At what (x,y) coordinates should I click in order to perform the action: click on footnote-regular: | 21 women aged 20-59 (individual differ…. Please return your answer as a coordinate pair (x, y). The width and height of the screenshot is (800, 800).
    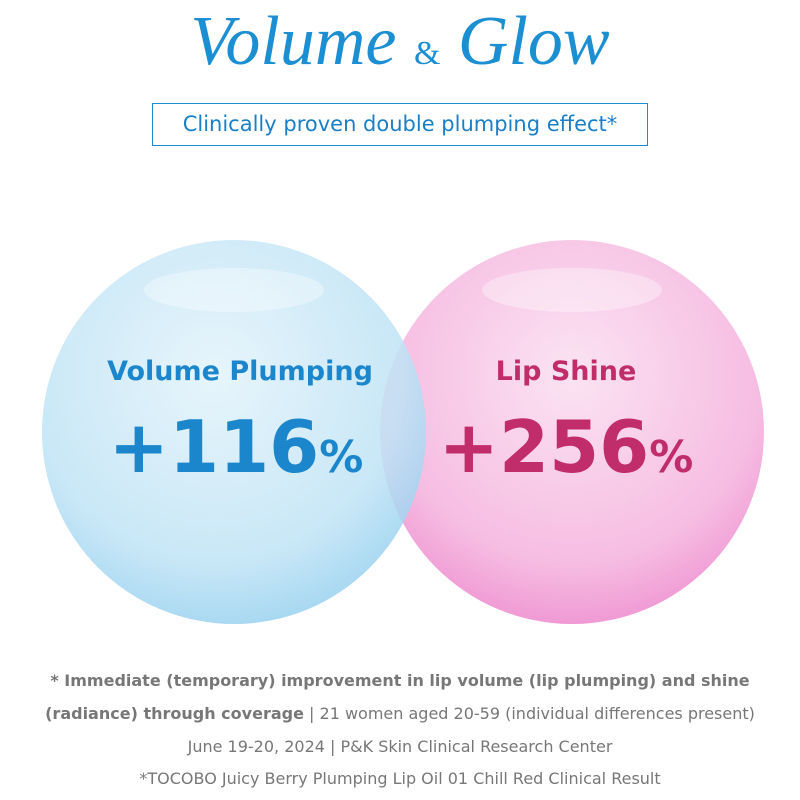
    Looking at the image, I should click on (532, 713).